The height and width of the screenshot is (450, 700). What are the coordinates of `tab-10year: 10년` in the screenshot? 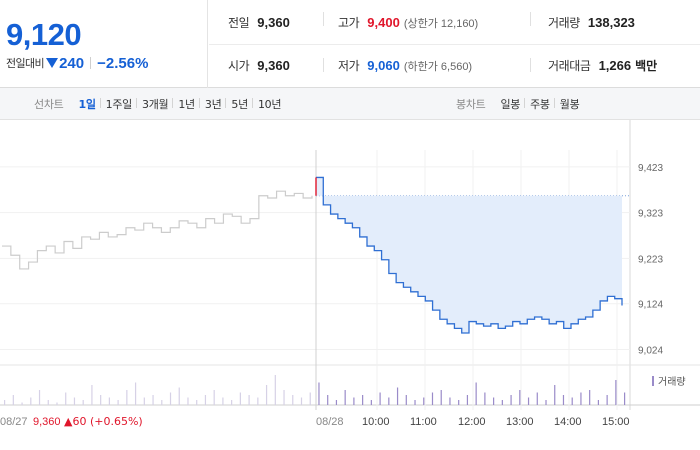 It's located at (268, 104).